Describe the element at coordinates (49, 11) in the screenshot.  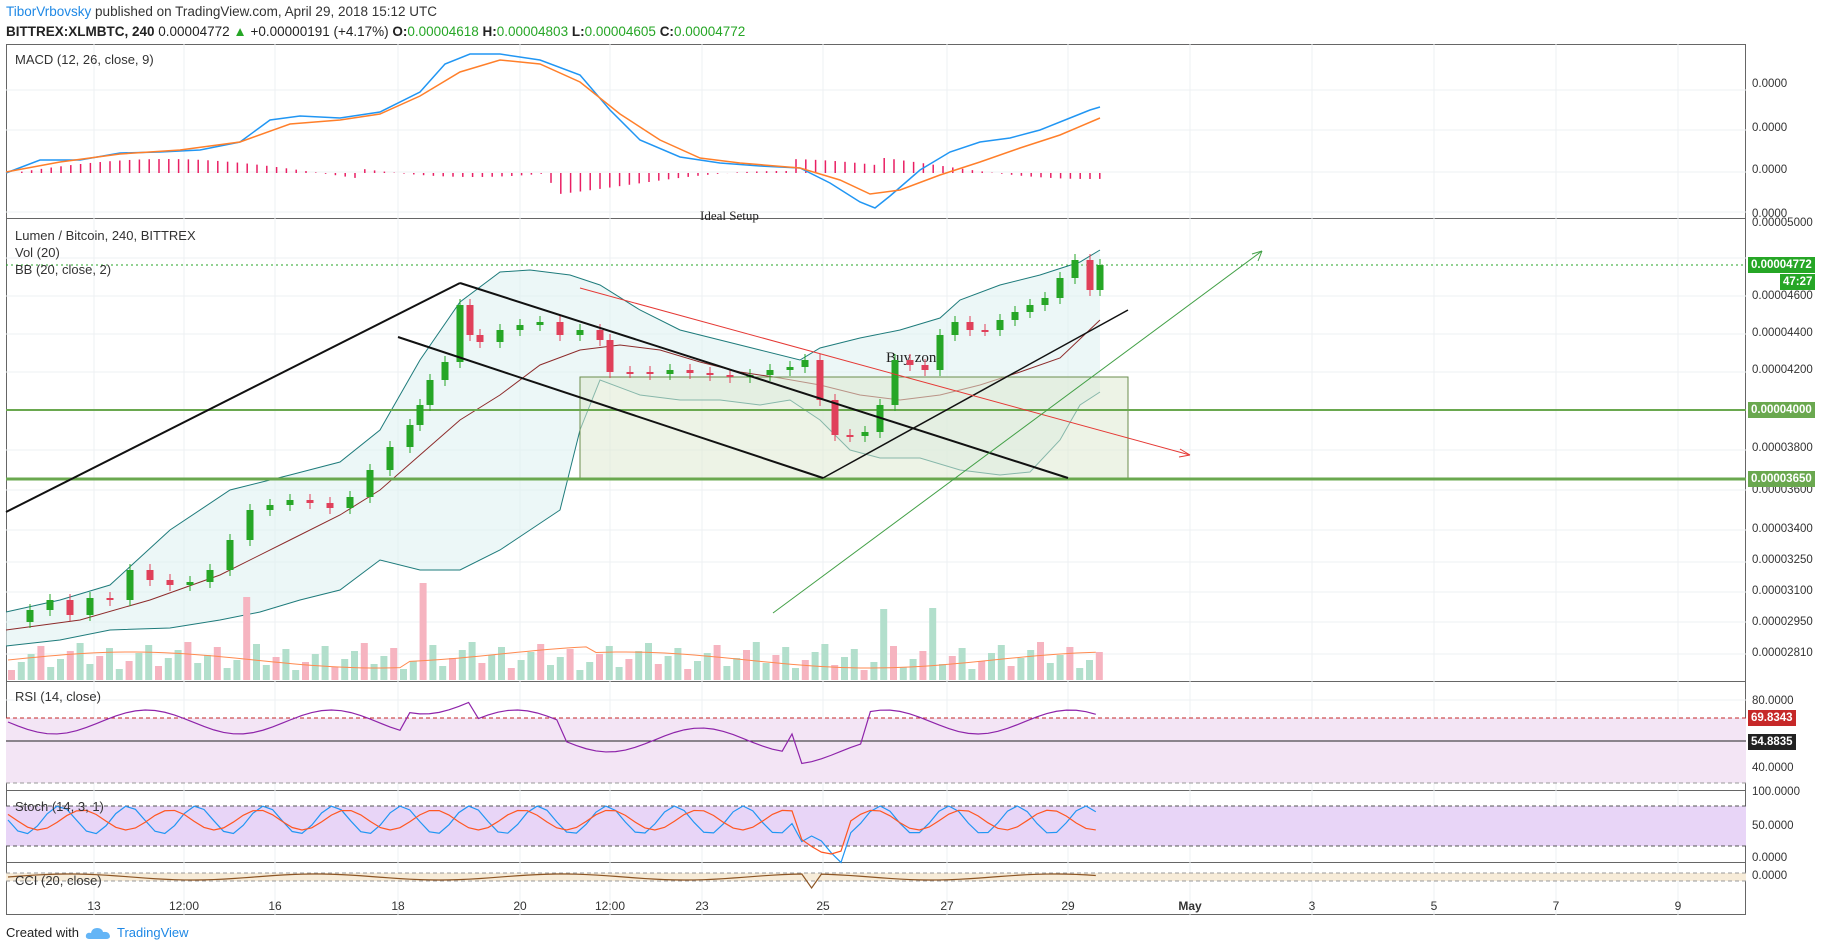
I see `author-link: TiborVrbovsky` at that location.